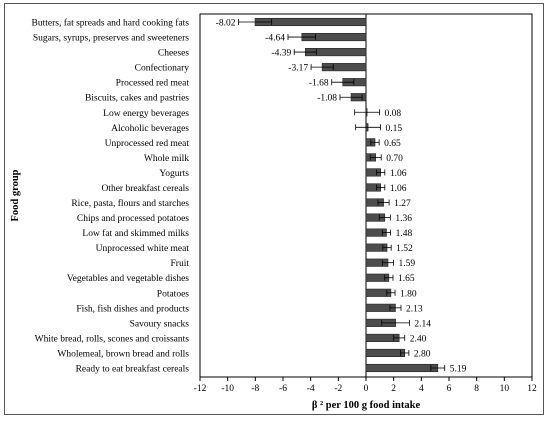  What do you see at coordinates (147, 144) in the screenshot?
I see `category-label: Unprocessed red meat` at bounding box center [147, 144].